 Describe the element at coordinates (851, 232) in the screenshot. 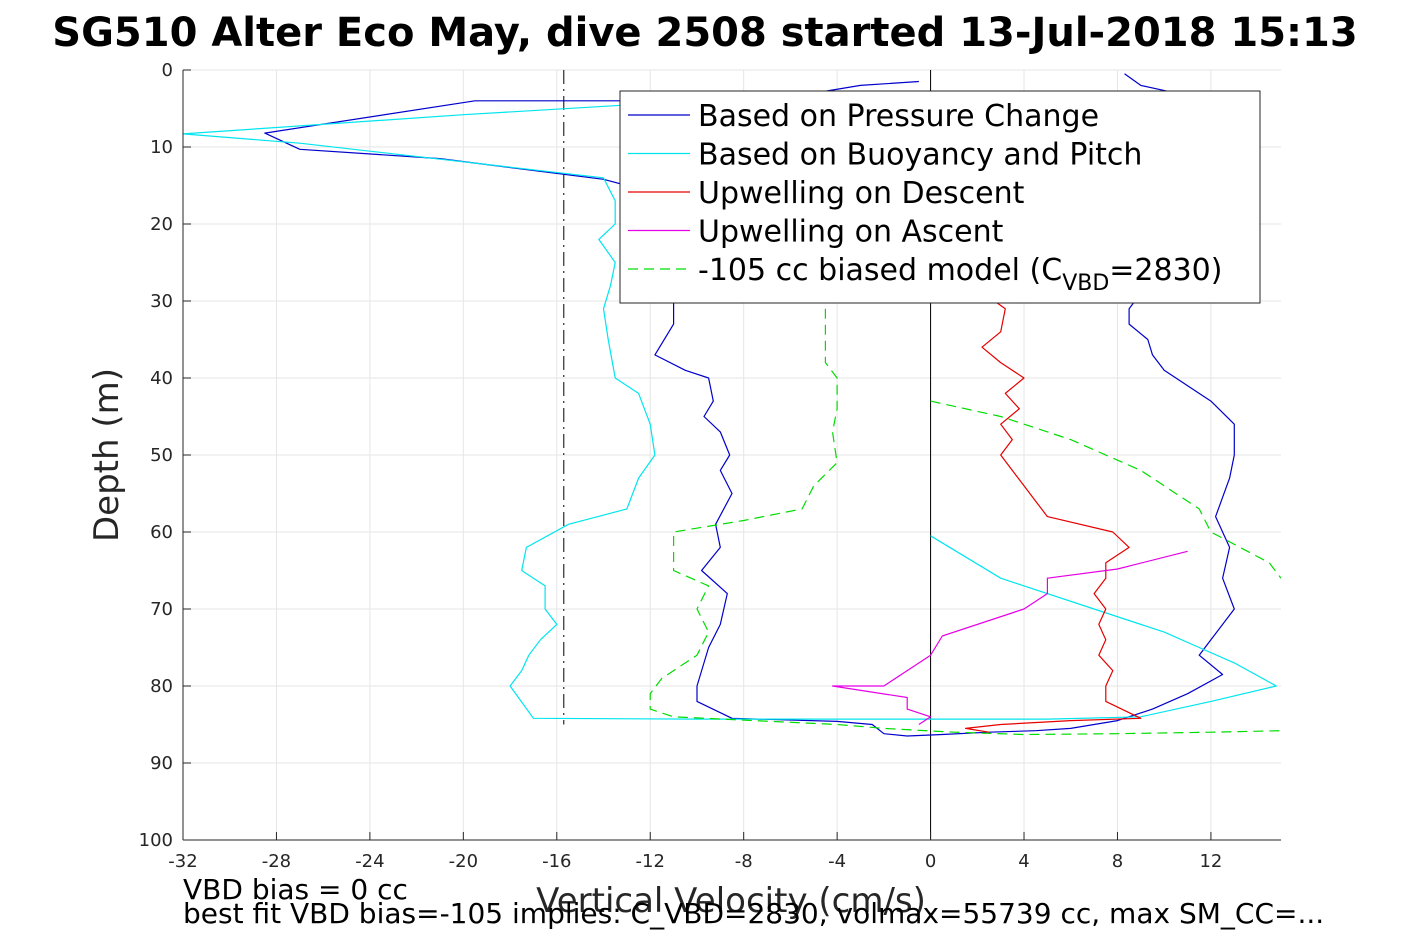

I see `legend-label-3: Upwelling on Ascent` at that location.